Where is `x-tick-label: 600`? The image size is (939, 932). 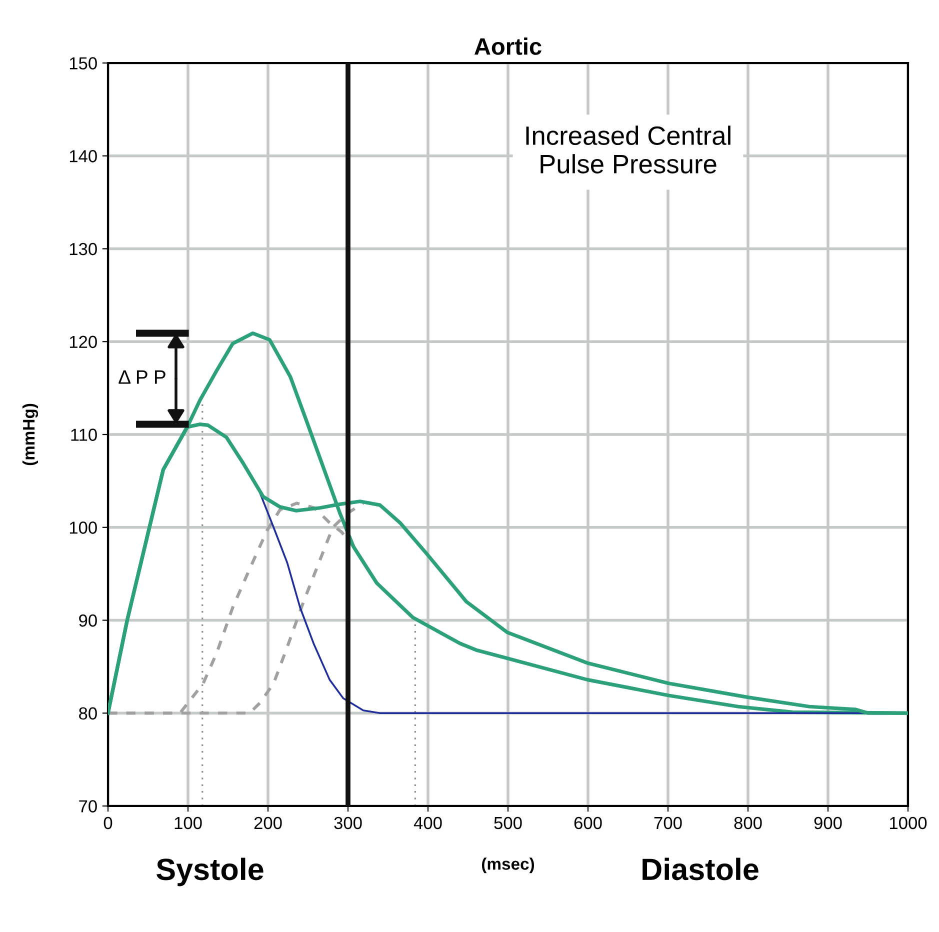 x-tick-label: 600 is located at coordinates (588, 823).